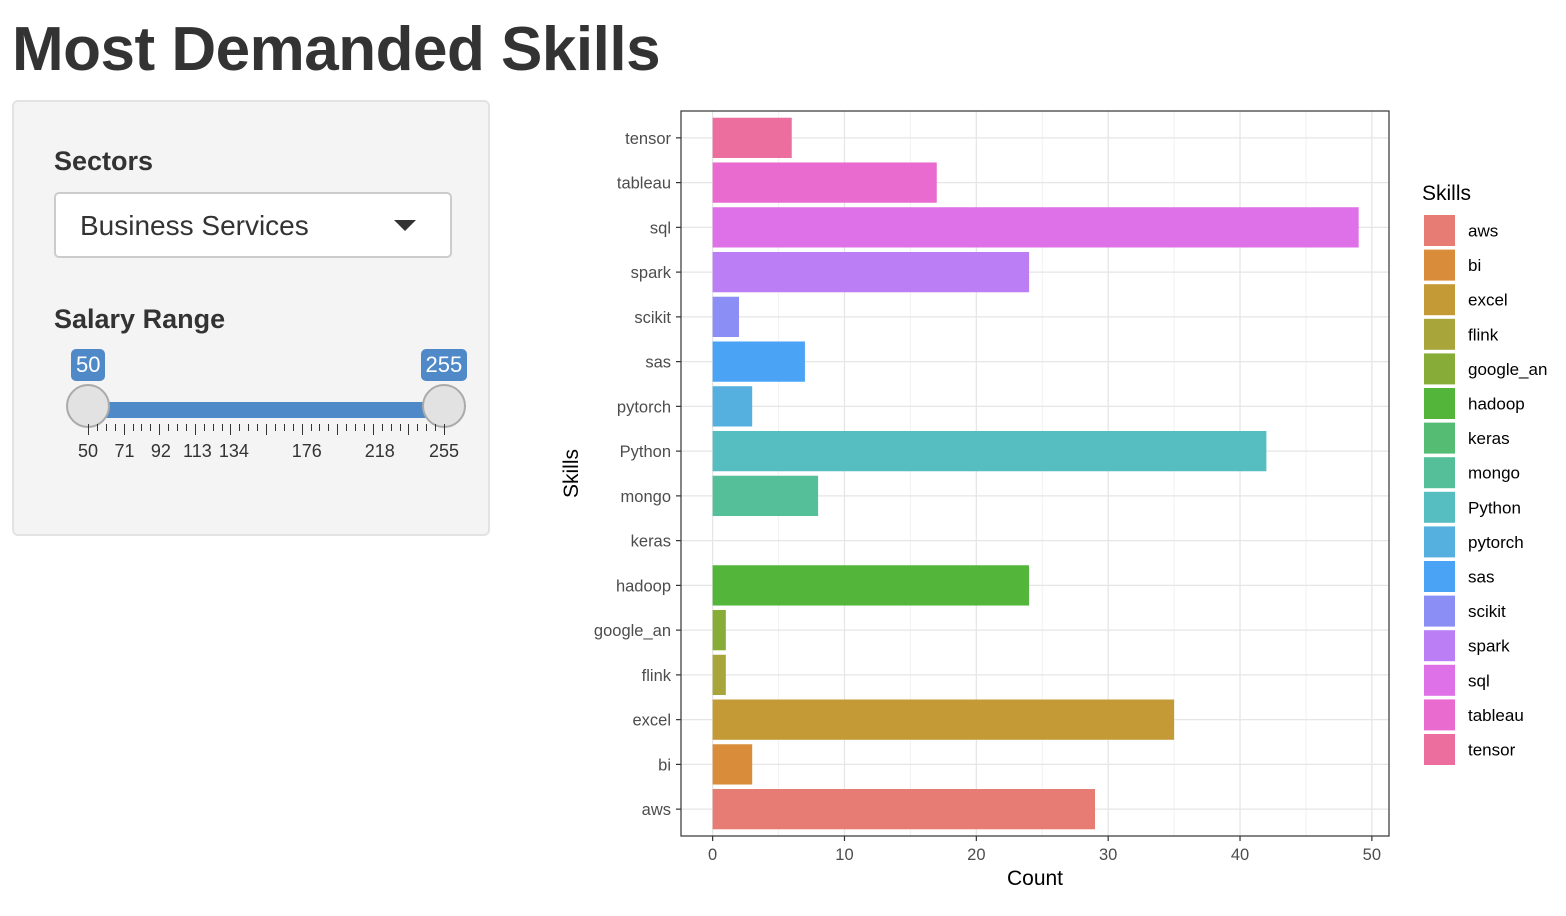  Describe the element at coordinates (1439, 438) in the screenshot. I see `legend-key-keras` at that location.